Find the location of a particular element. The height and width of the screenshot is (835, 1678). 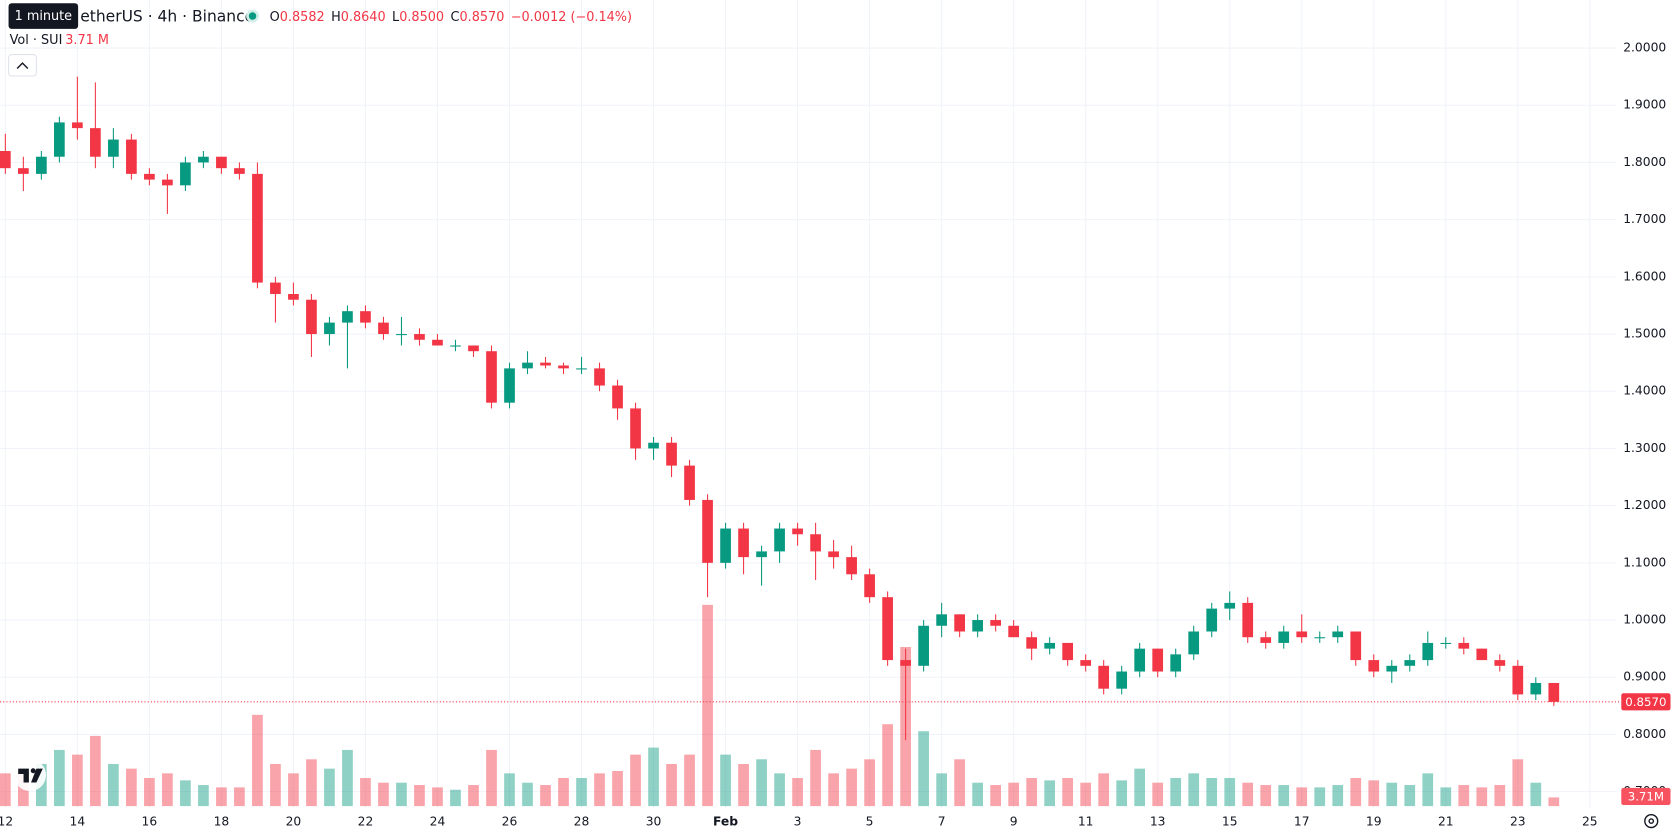

ohlc-key: O is located at coordinates (275, 17).